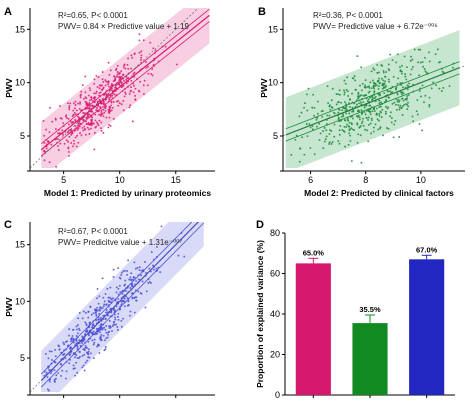  What do you see at coordinates (260, 225) in the screenshot?
I see `panel-d-letter: D` at bounding box center [260, 225].